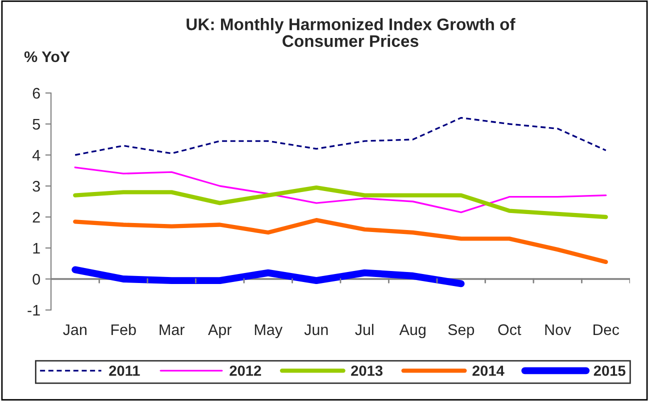 Image resolution: width=649 pixels, height=401 pixels. What do you see at coordinates (558, 330) in the screenshot?
I see `x-tick-label: Nov` at bounding box center [558, 330].